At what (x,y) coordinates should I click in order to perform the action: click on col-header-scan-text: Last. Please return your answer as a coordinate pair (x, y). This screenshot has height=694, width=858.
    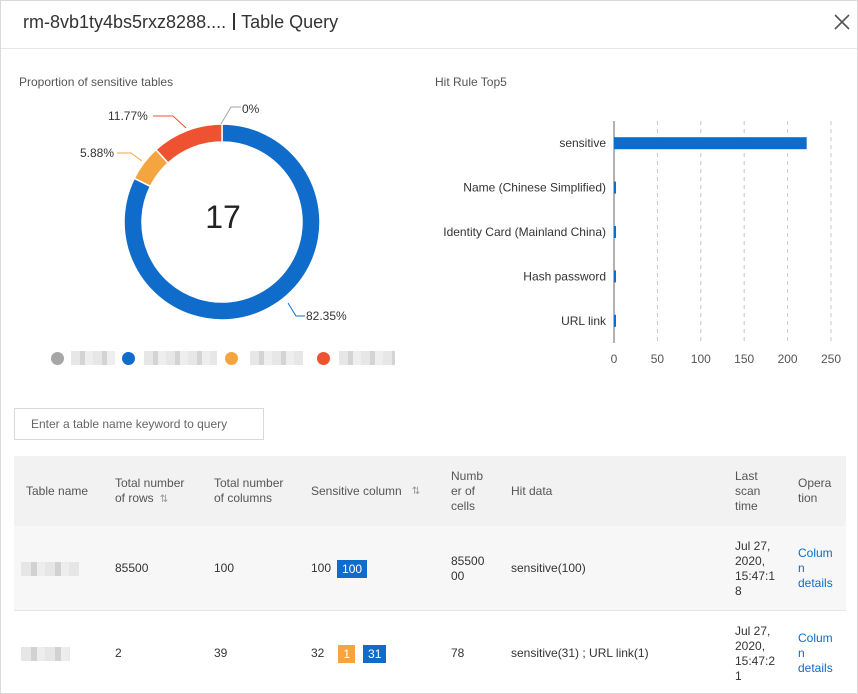
    Looking at the image, I should click on (746, 475).